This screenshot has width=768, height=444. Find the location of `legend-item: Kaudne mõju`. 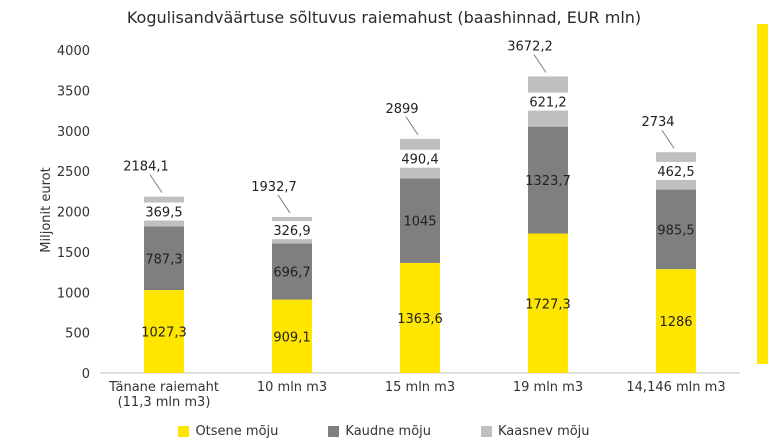

legend-item: Kaudne mõju is located at coordinates (379, 431).